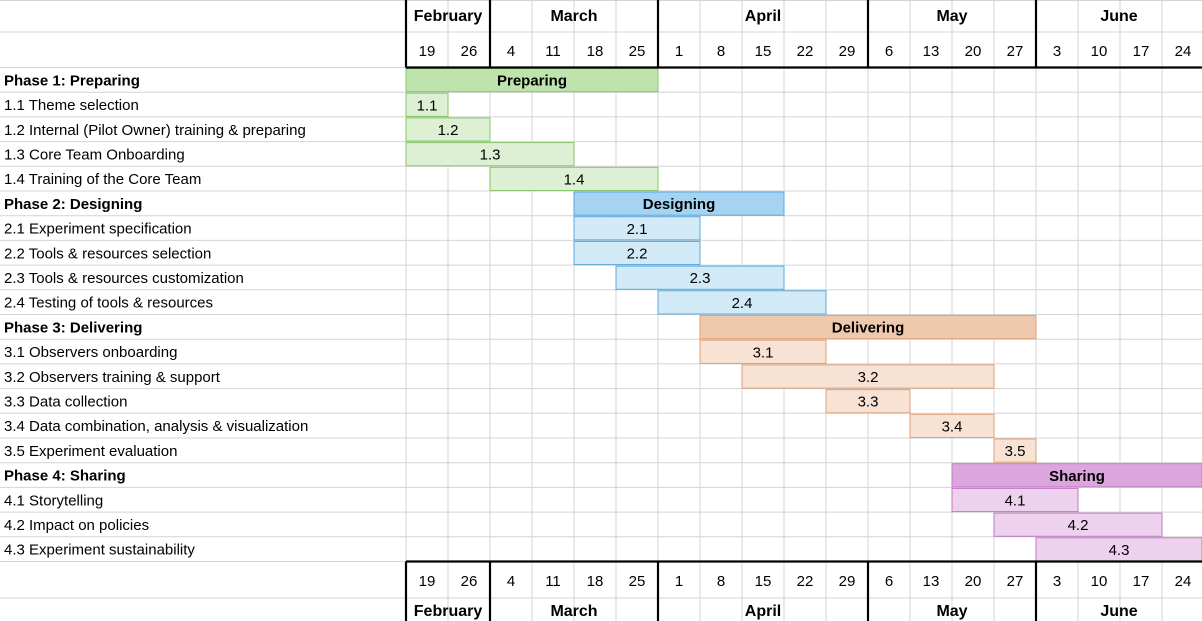 The height and width of the screenshot is (621, 1202). I want to click on task-label-1-1: 1.1 Theme selection, so click(71, 105).